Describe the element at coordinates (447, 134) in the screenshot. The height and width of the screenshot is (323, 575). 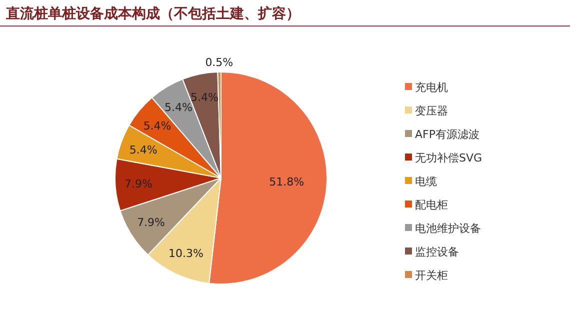
I see `legend-label: AFP有源滤波` at that location.